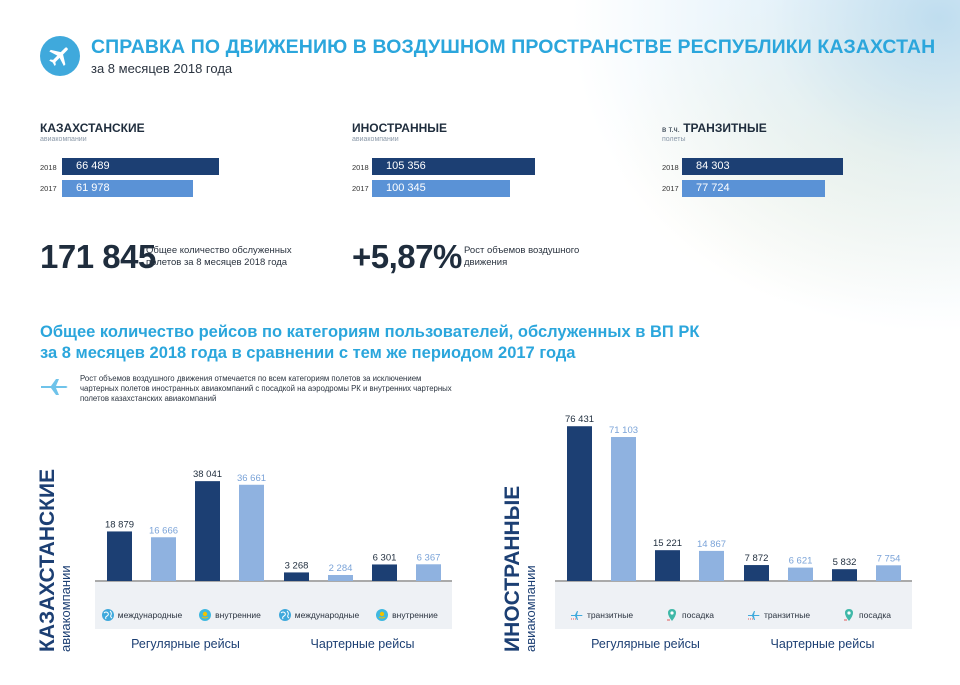 This screenshot has height=685, width=960. What do you see at coordinates (889, 558) in the screenshot?
I see `chart2-value-label: 7 754` at bounding box center [889, 558].